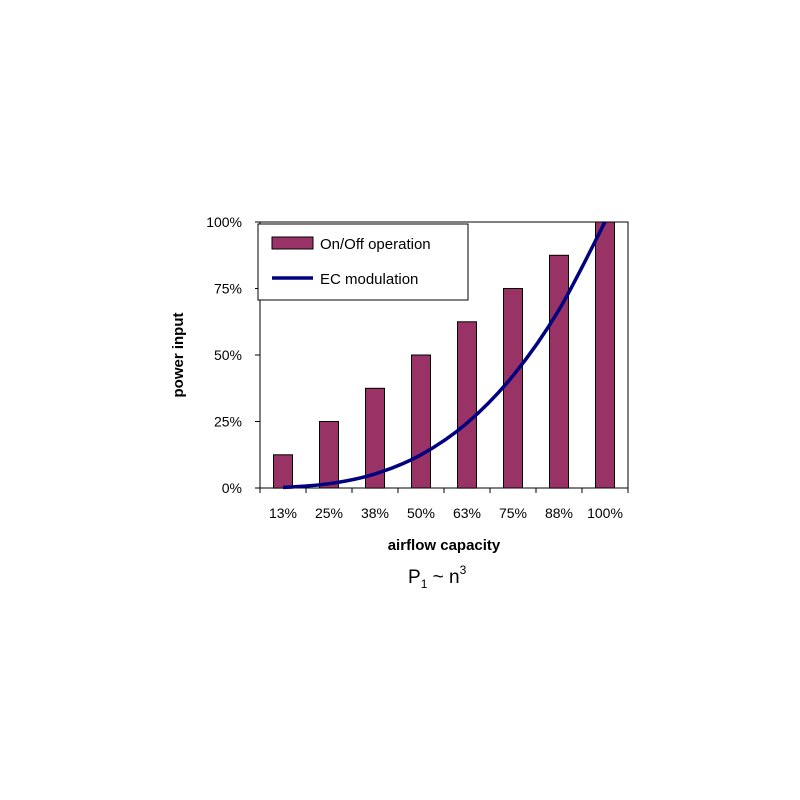  Describe the element at coordinates (513, 513) in the screenshot. I see `x-tick-label: 75%` at that location.